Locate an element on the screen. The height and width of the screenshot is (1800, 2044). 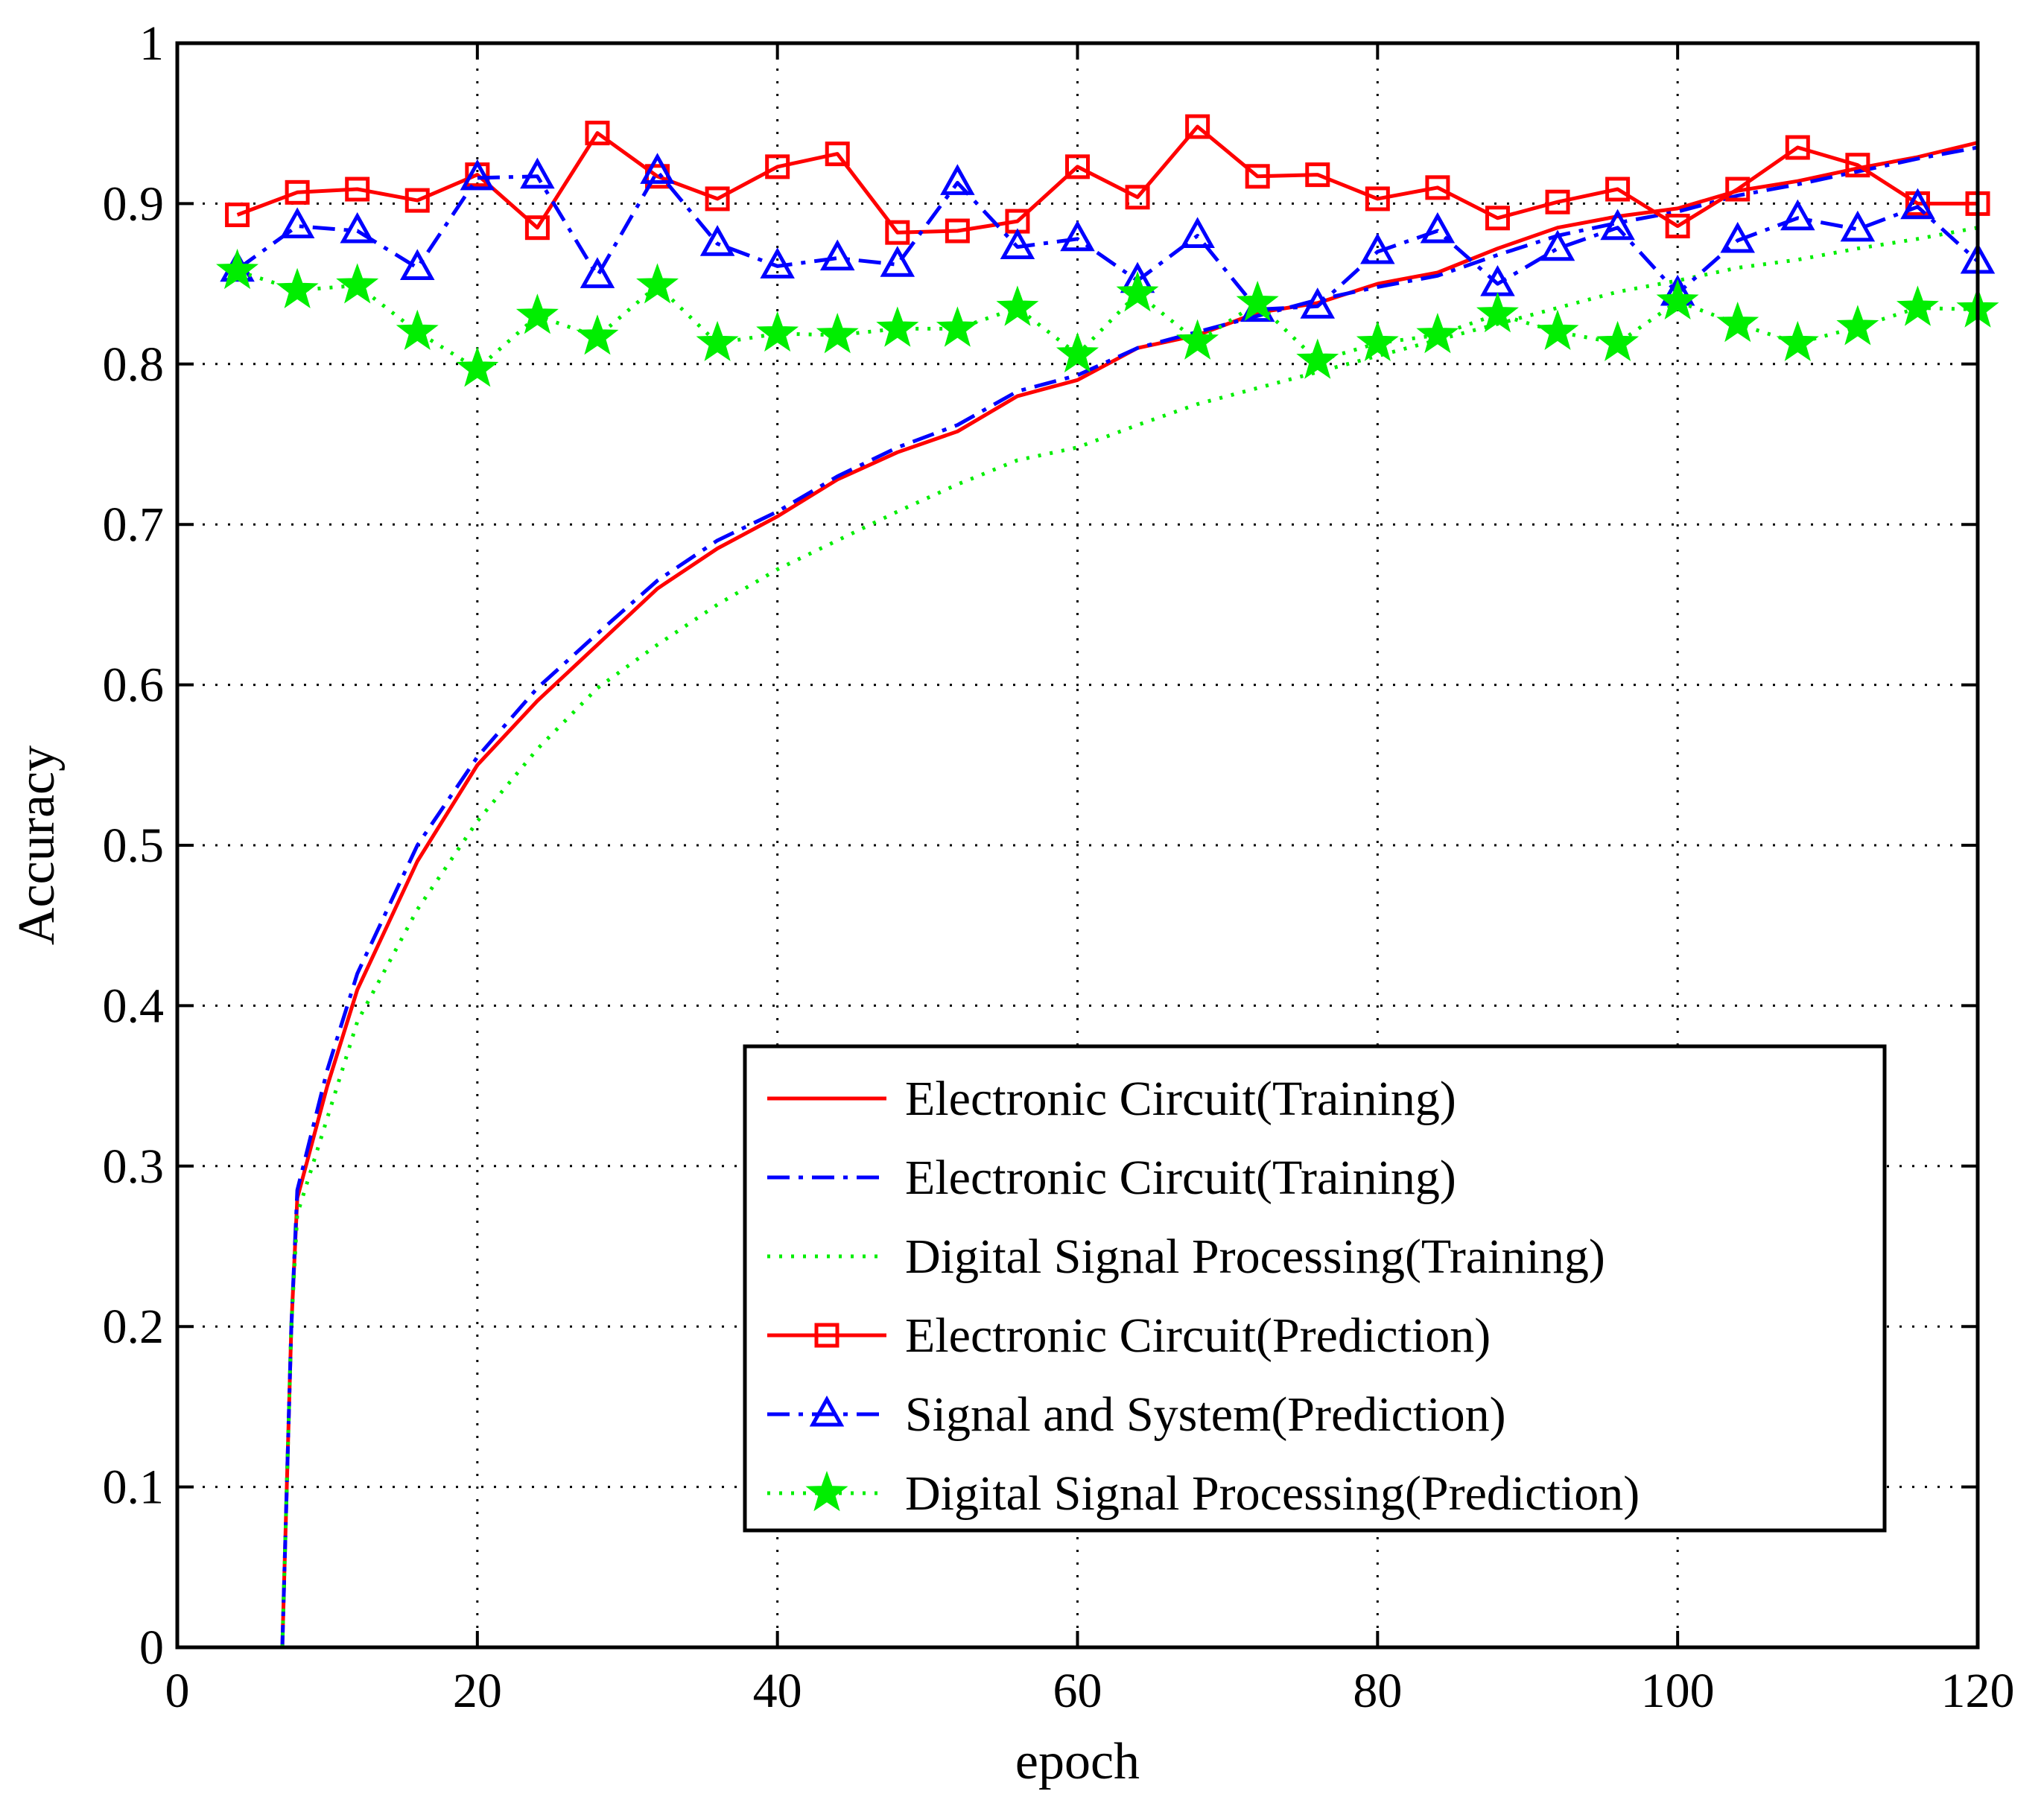
y-tick-label: 0.9 is located at coordinates (134, 204).